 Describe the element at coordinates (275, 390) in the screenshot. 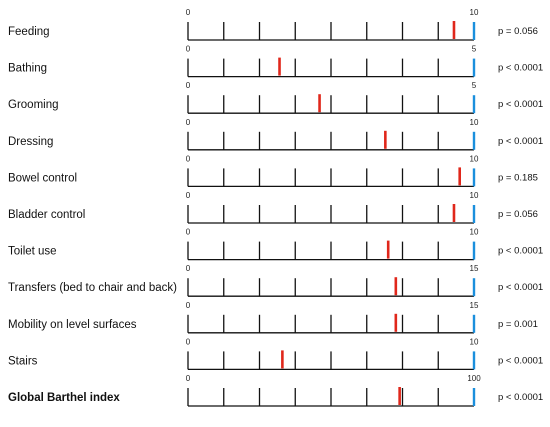

I see `chart-row: Global Barthel index 0 100 p < 0.0001` at that location.